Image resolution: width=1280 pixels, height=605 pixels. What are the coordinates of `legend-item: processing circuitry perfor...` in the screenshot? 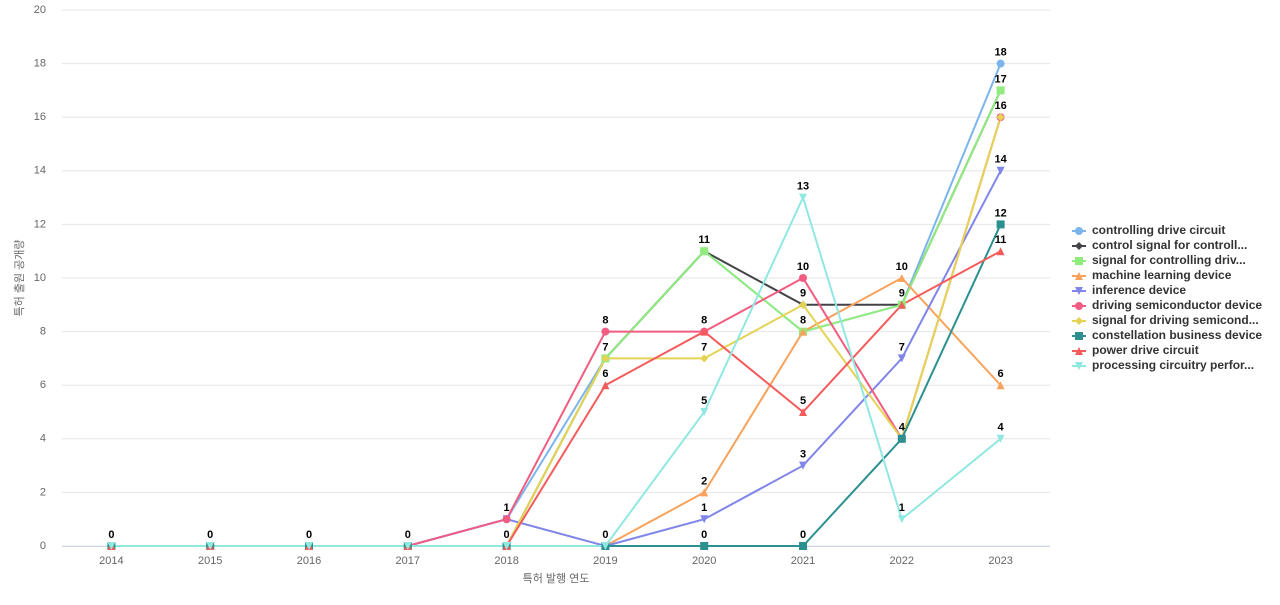 It's located at (1163, 365).